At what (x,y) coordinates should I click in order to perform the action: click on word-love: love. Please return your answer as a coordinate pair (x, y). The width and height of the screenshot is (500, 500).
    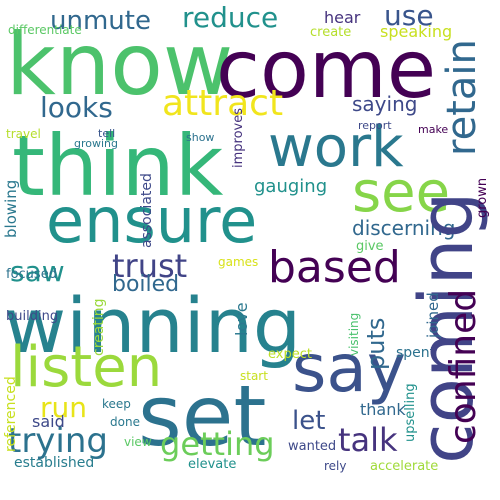
    Looking at the image, I should click on (241, 319).